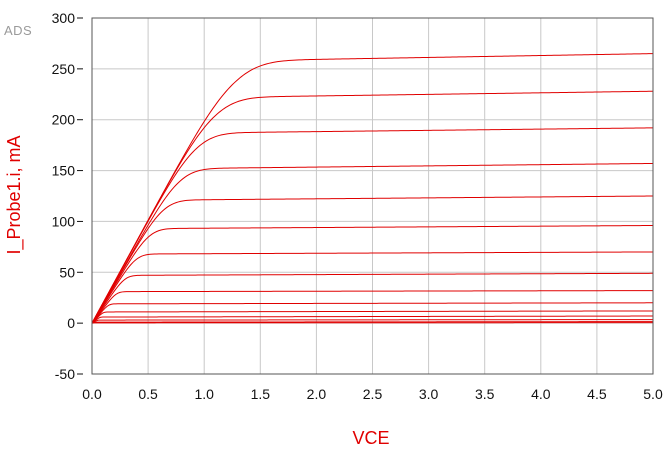 This screenshot has height=453, width=667. What do you see at coordinates (148, 394) in the screenshot?
I see `x-tick-label: 0.5` at bounding box center [148, 394].